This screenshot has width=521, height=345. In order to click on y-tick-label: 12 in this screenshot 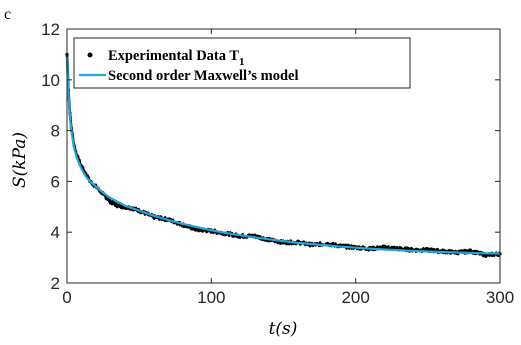, I will do `click(50, 29)`.